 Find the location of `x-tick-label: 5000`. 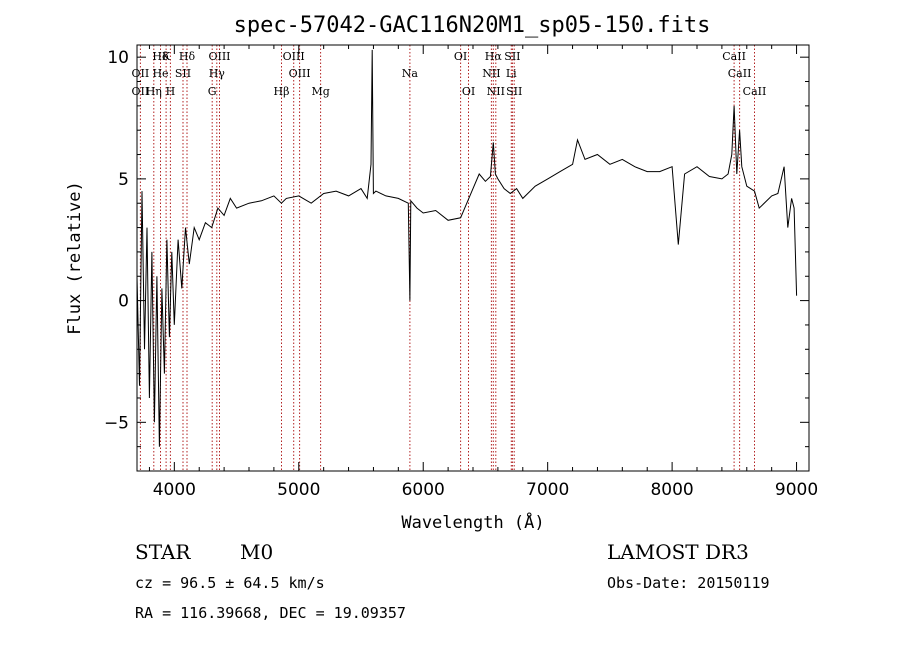

x-tick-label: 5000 is located at coordinates (298, 490).